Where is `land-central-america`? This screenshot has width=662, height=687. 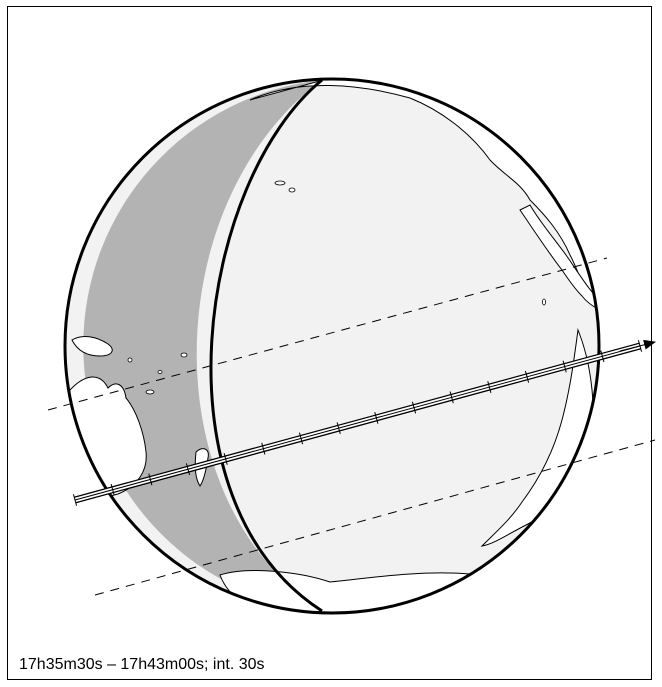 land-central-america is located at coordinates (559, 257).